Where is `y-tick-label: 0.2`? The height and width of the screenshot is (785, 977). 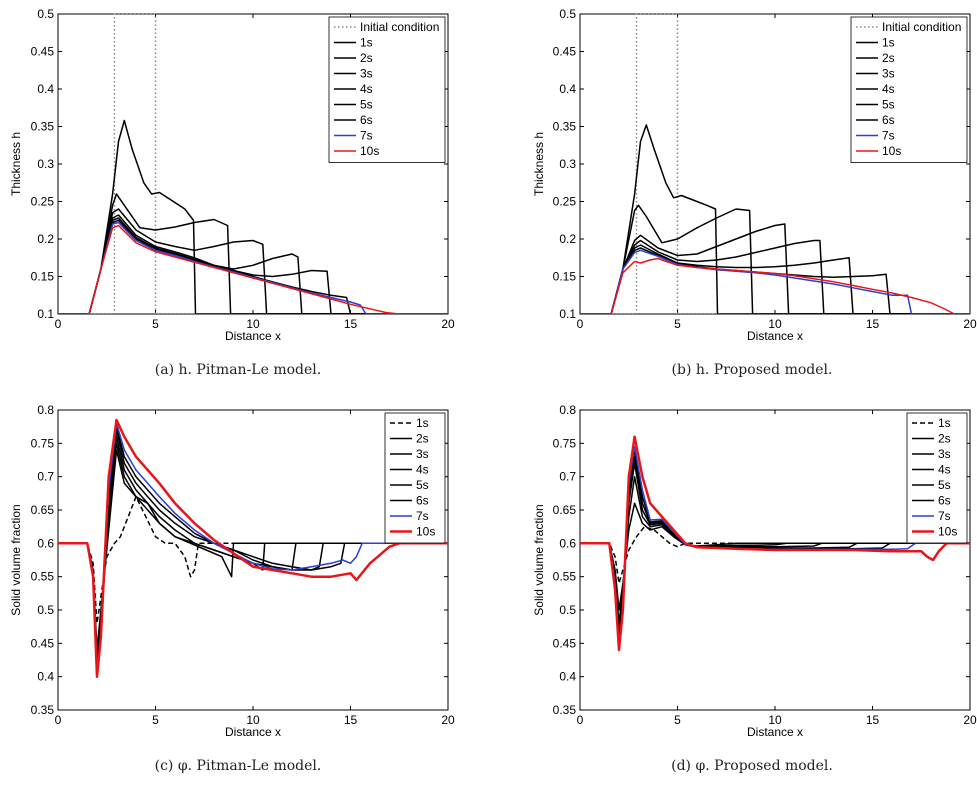 y-tick-label: 0.2 is located at coordinates (567, 239).